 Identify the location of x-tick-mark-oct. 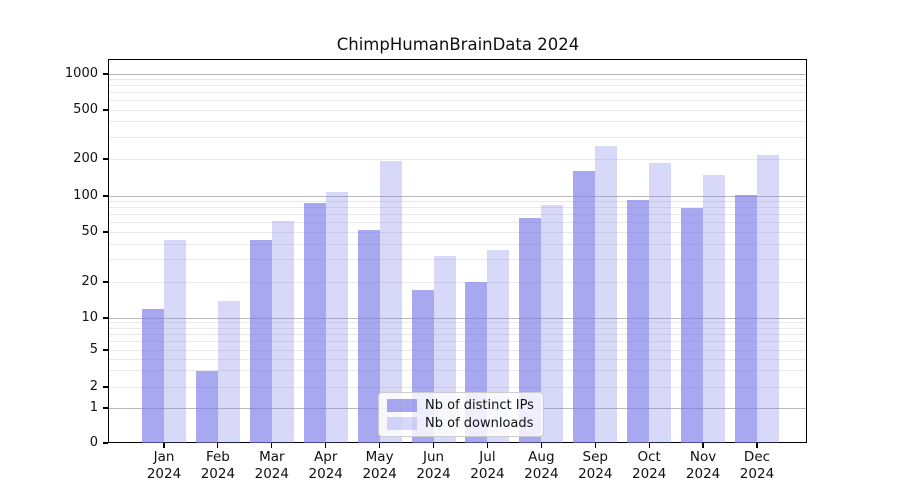
(649, 445).